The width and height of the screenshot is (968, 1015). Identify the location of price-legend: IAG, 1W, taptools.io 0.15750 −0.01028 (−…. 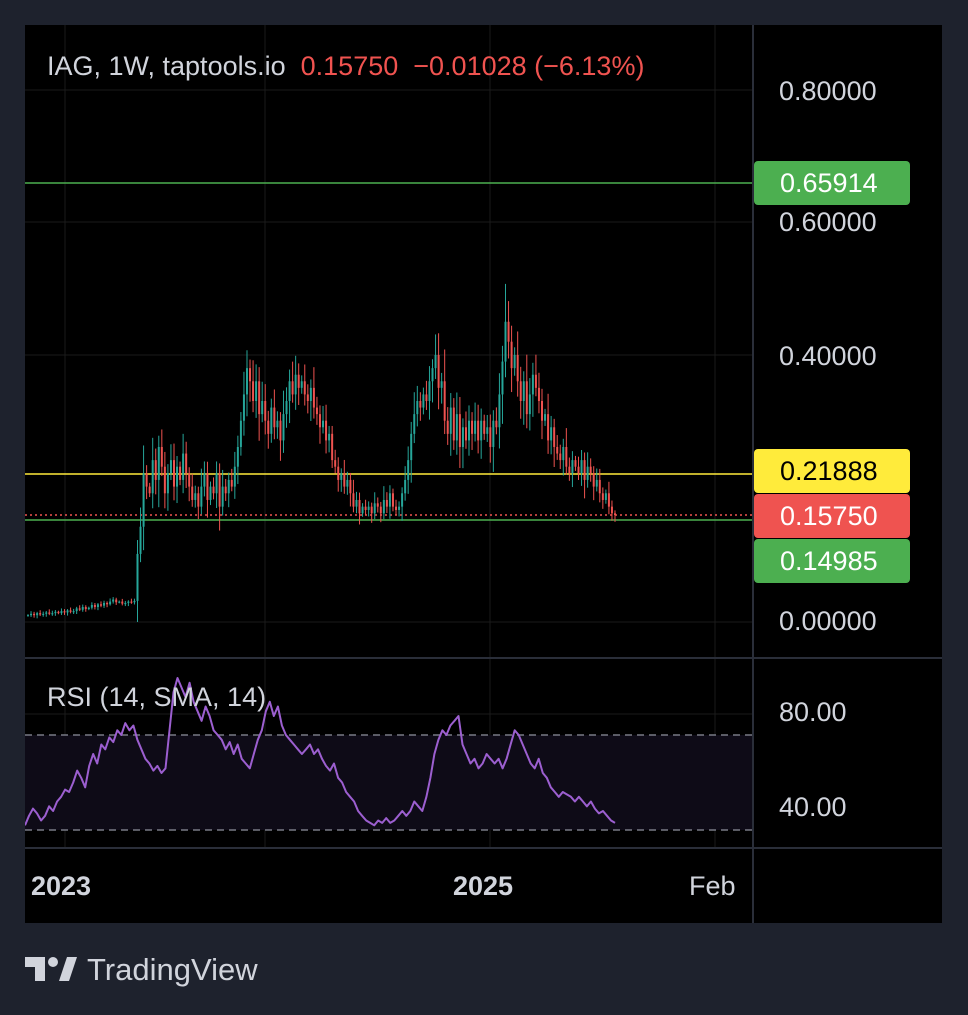
(345, 66).